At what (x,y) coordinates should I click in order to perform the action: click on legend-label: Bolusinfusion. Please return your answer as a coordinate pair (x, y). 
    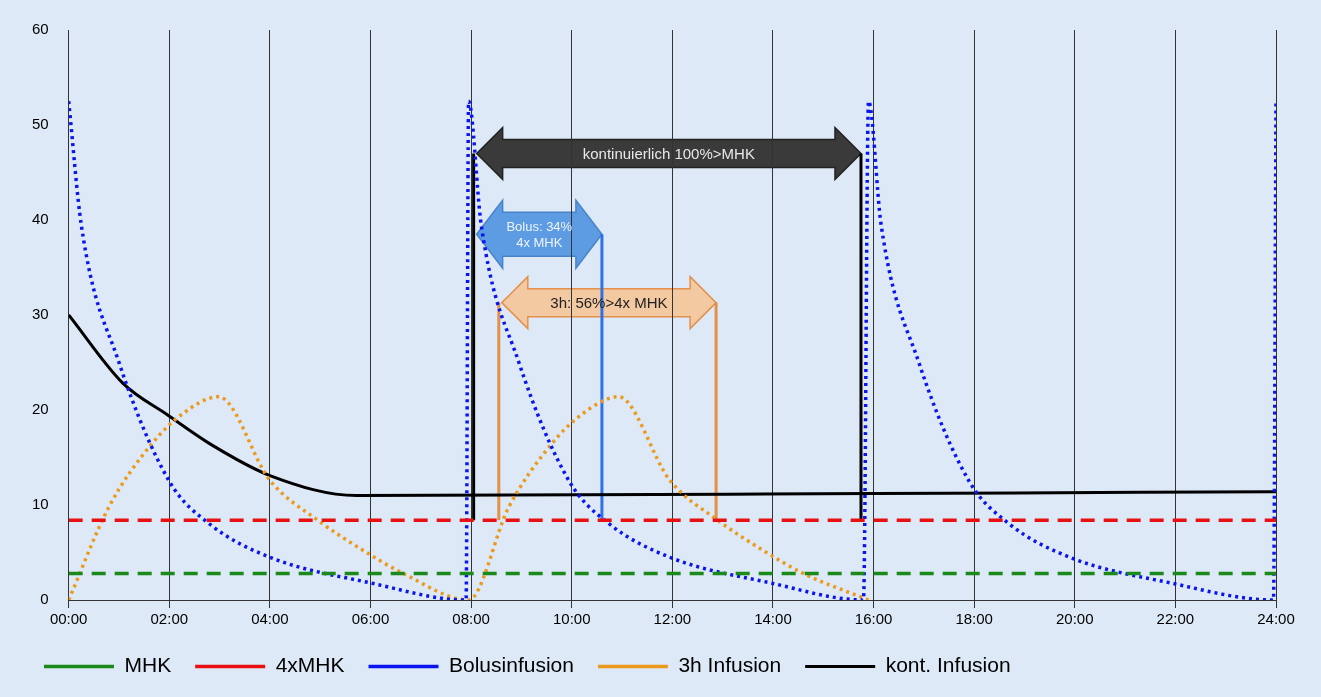
    Looking at the image, I should click on (511, 665).